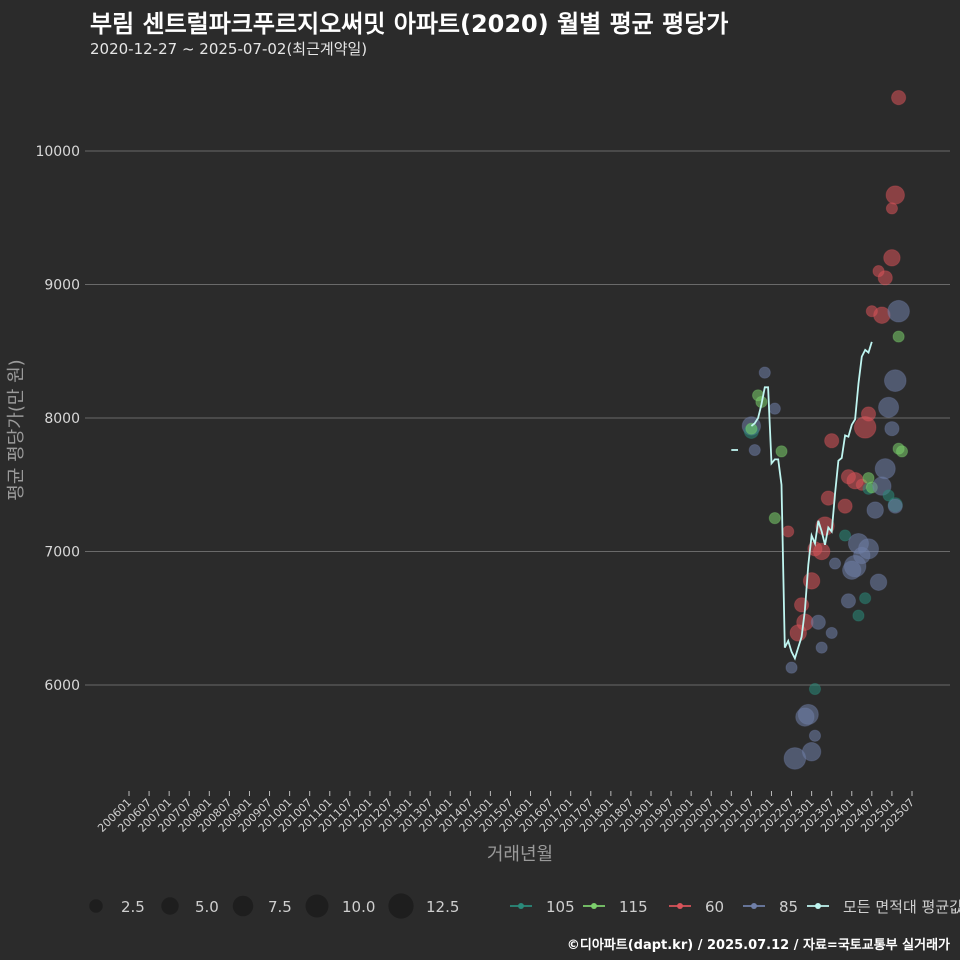  Describe the element at coordinates (62, 286) in the screenshot. I see `y-tick-label: 9000` at that location.